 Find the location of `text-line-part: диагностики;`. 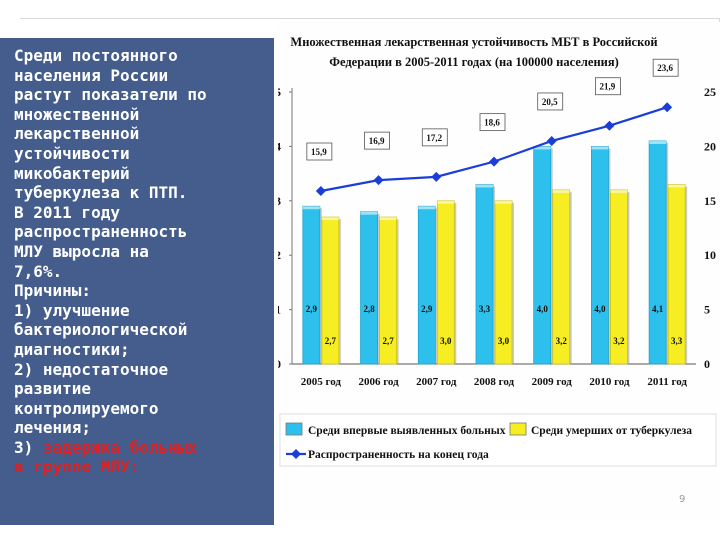

text-line-part: диагностики; is located at coordinates (72, 349).